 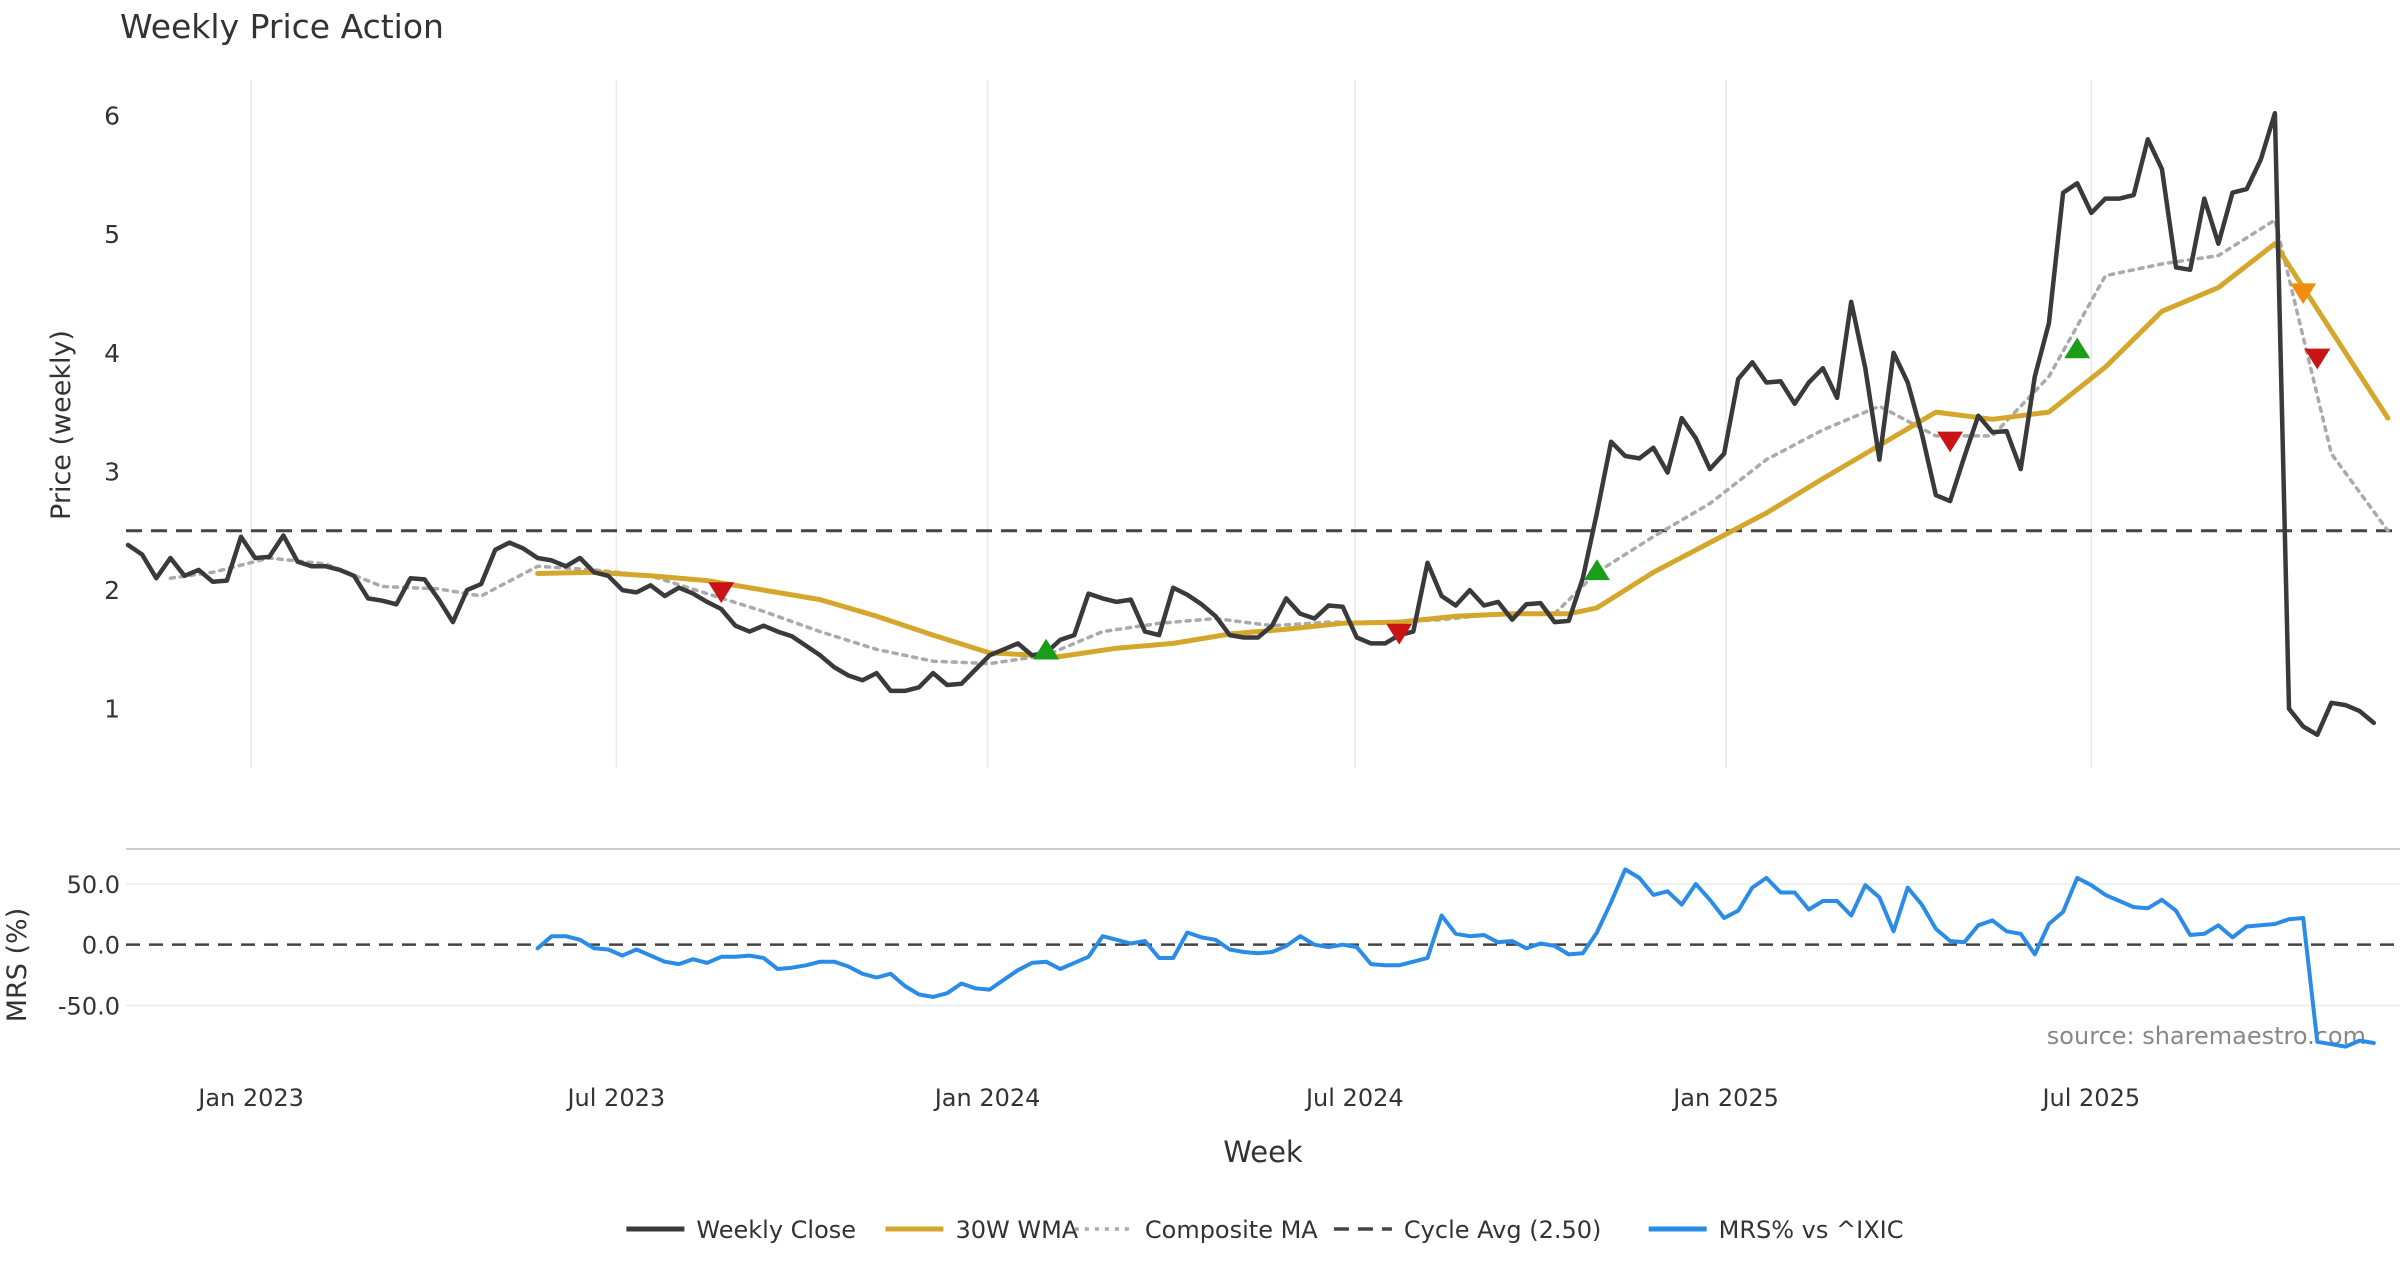 I want to click on x-tick-label: Jan 2024, so click(x=987, y=1098).